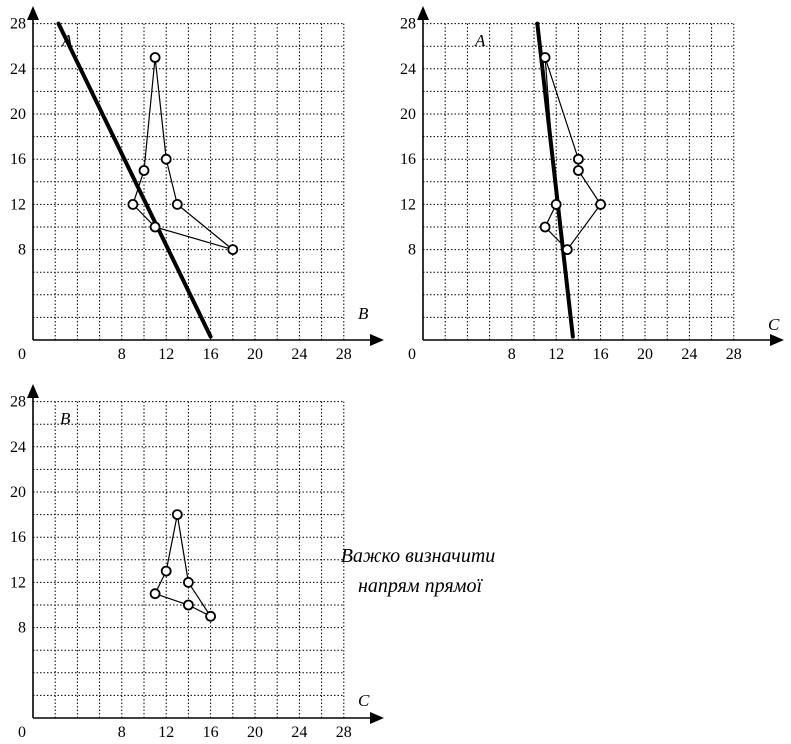 Image resolution: width=791 pixels, height=744 pixels. I want to click on y-axis-label: A, so click(480, 40).